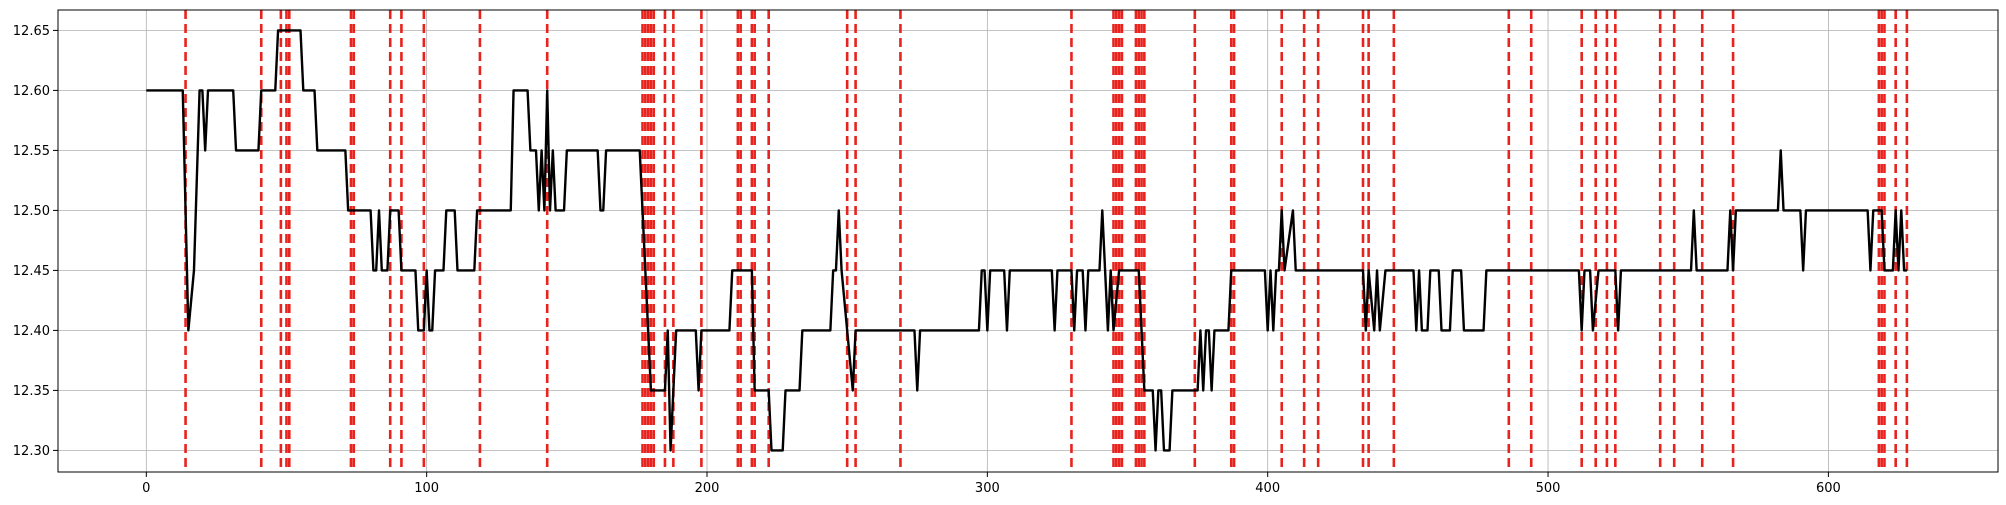  I want to click on x-tick-label: 0, so click(146, 488).